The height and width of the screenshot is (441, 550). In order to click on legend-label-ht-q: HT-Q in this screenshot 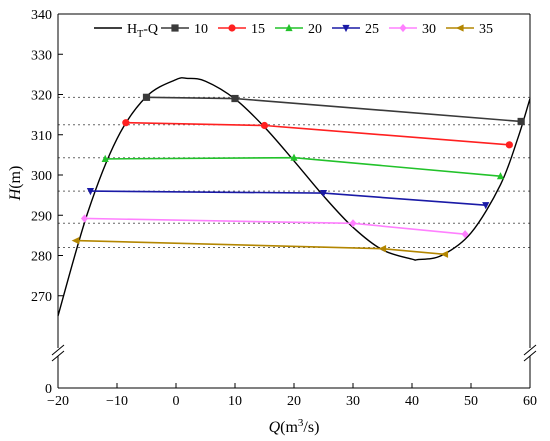, I will do `click(142, 31)`.